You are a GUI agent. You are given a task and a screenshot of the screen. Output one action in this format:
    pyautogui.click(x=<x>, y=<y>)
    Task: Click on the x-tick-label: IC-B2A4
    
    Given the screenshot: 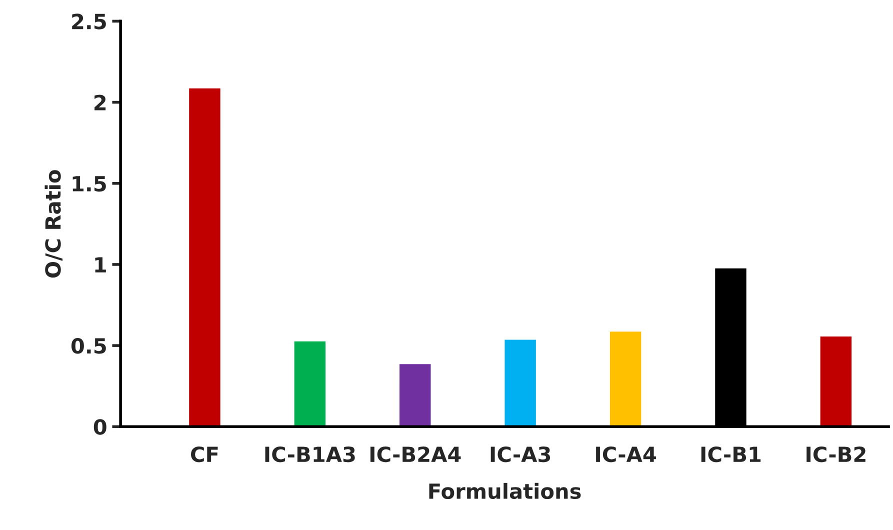 What is the action you would take?
    pyautogui.click(x=415, y=454)
    